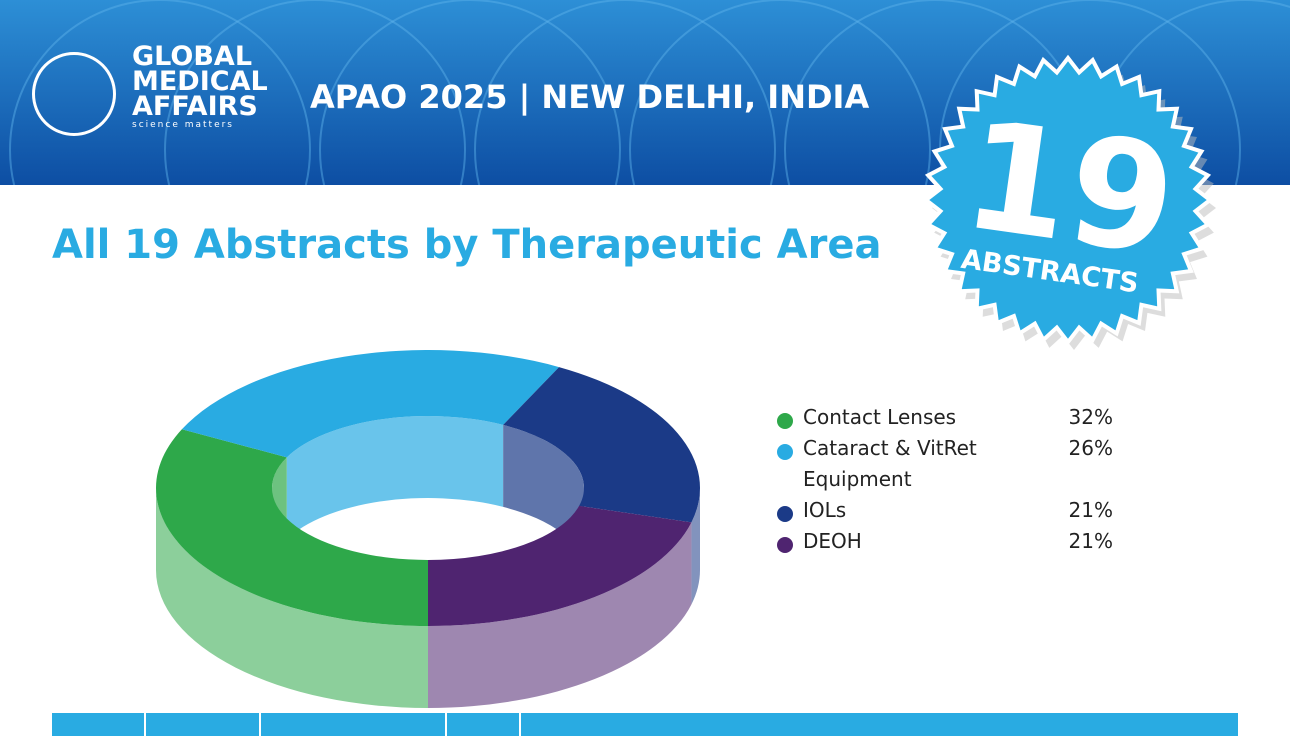 The height and width of the screenshot is (736, 1290). I want to click on logo-line: AFFAIRS, so click(195, 106).